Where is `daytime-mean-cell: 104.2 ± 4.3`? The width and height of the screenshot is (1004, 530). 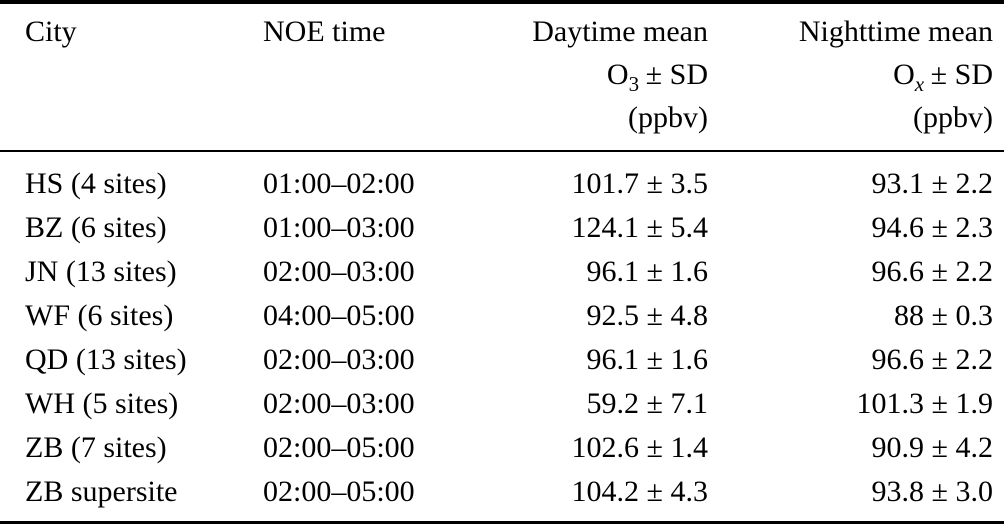
daytime-mean-cell: 104.2 ± 4.3 is located at coordinates (639, 491).